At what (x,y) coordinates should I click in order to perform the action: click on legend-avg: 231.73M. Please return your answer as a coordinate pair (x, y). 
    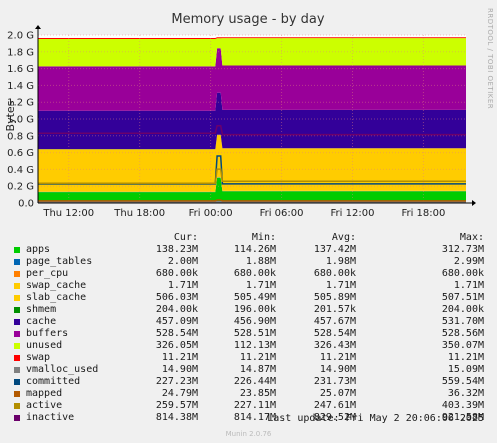
    Looking at the image, I should click on (334, 381).